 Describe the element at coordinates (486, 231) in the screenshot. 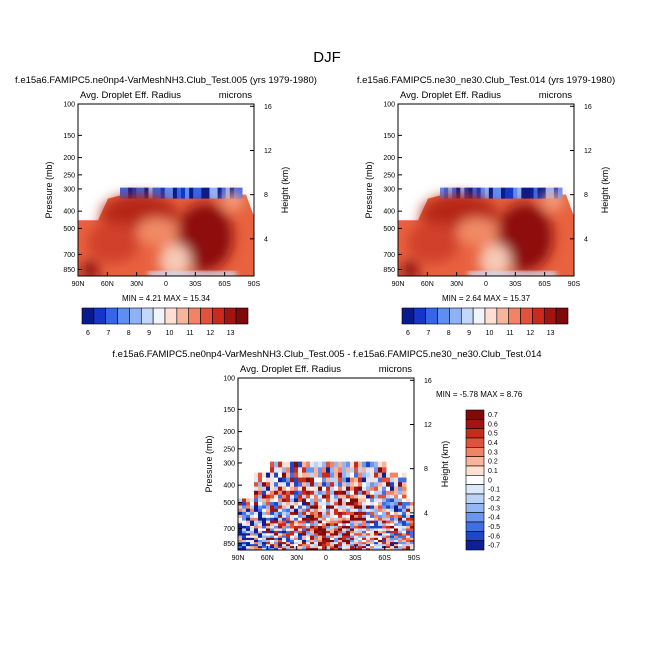

I see `heatmap-field` at that location.